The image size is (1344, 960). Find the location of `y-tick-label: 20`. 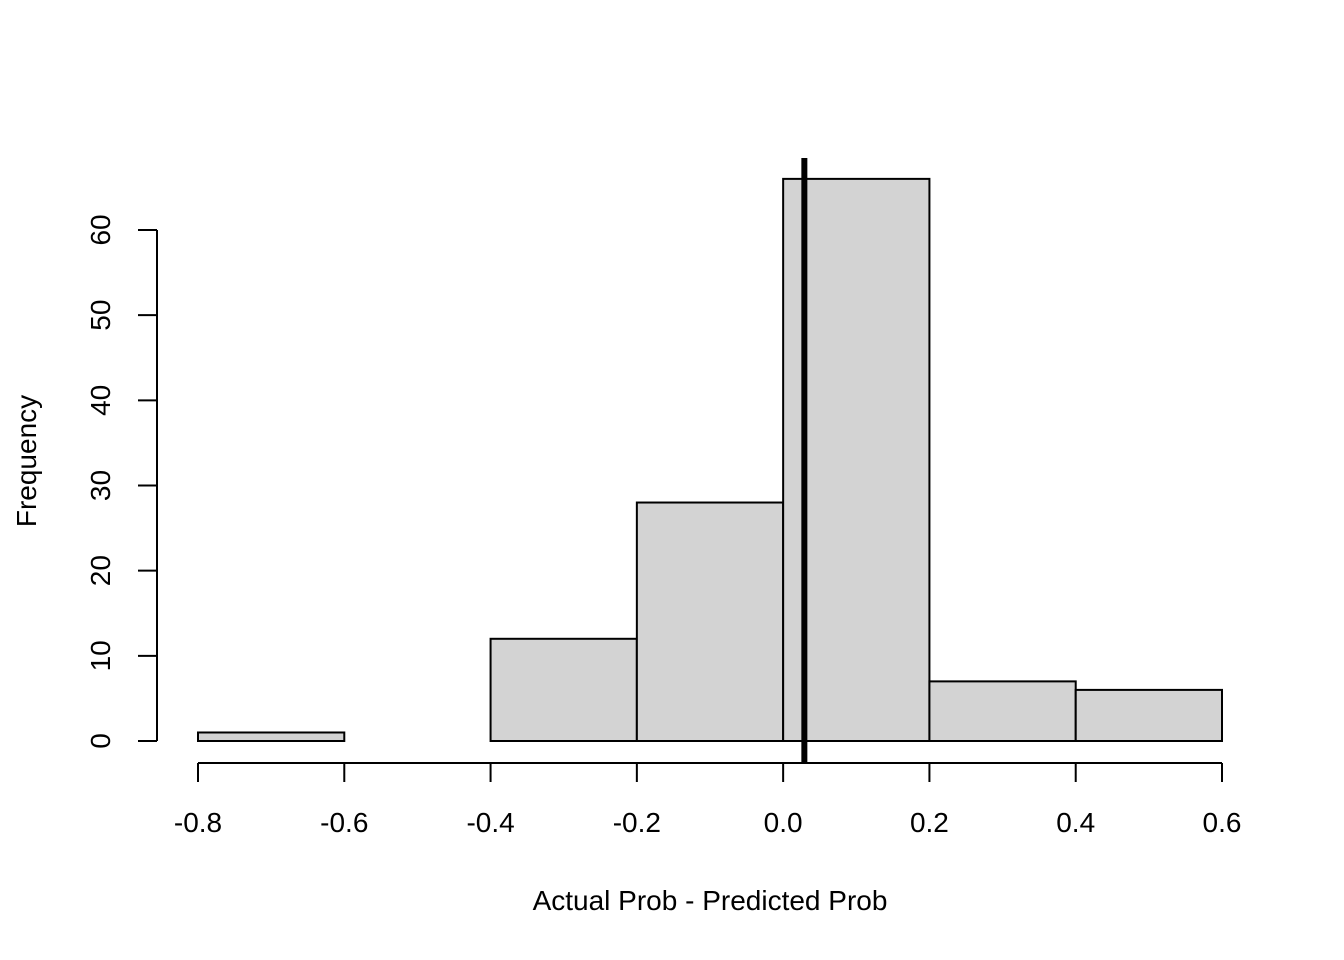

y-tick-label: 20 is located at coordinates (100, 570).